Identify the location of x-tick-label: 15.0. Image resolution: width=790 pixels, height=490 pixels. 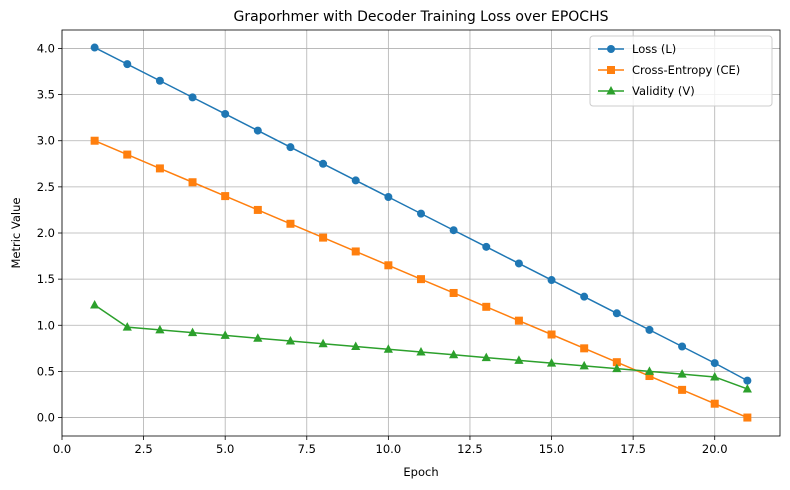
(552, 449).